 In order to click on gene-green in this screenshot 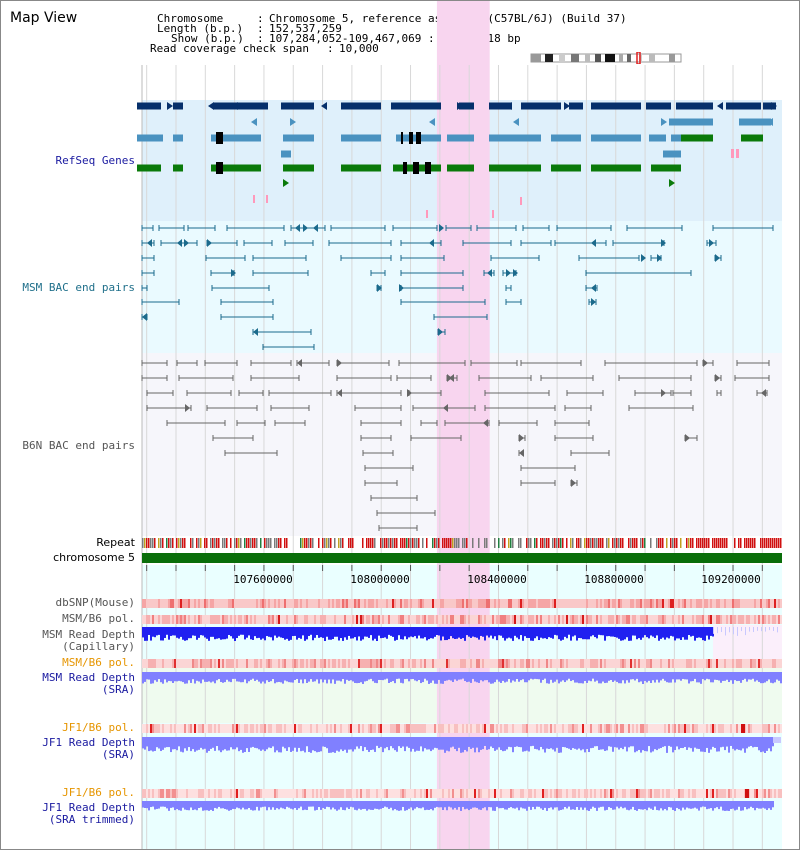, I will do `click(236, 168)`.